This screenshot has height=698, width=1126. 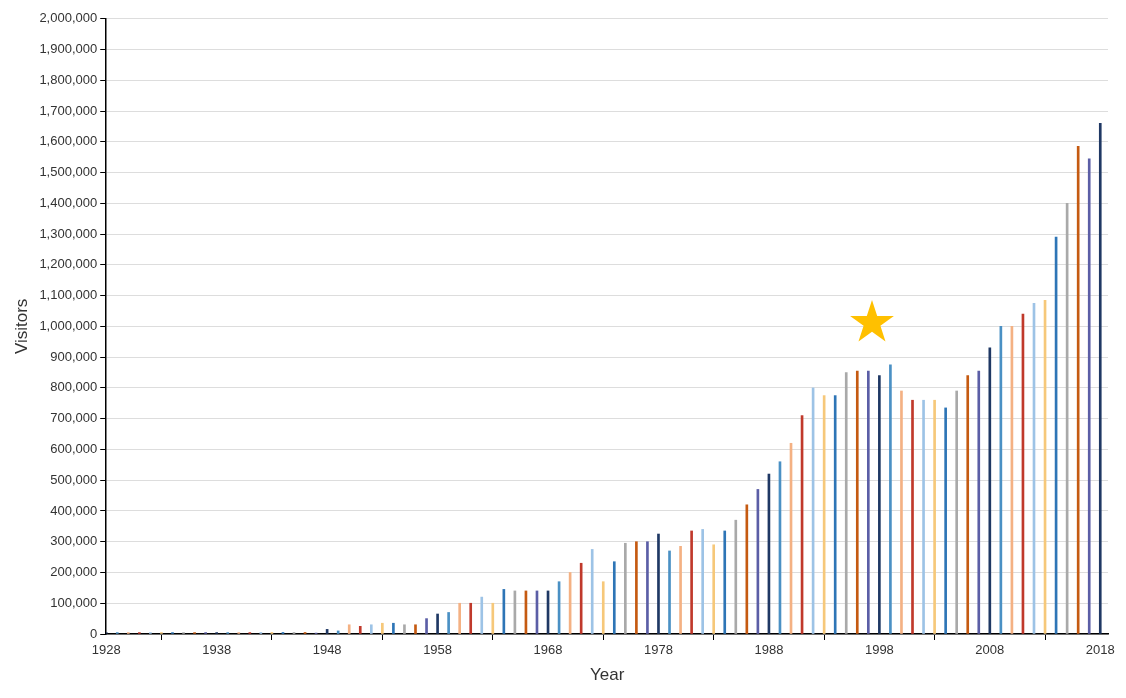 I want to click on y-tick-label: 600,000, so click(x=74, y=449).